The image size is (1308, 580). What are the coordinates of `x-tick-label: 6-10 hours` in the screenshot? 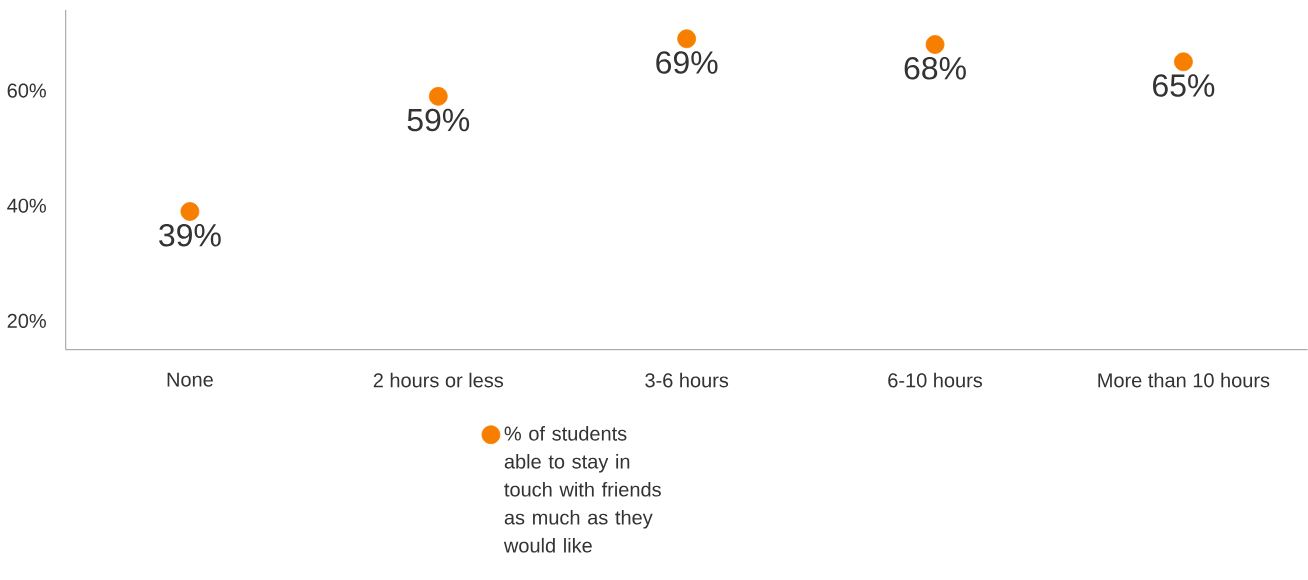 It's located at (935, 380).